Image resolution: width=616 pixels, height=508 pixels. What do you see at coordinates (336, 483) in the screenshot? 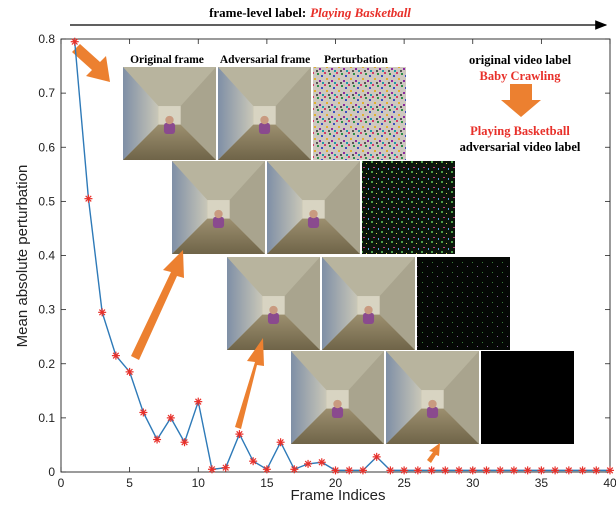
I see `x-tick-label: 20` at bounding box center [336, 483].